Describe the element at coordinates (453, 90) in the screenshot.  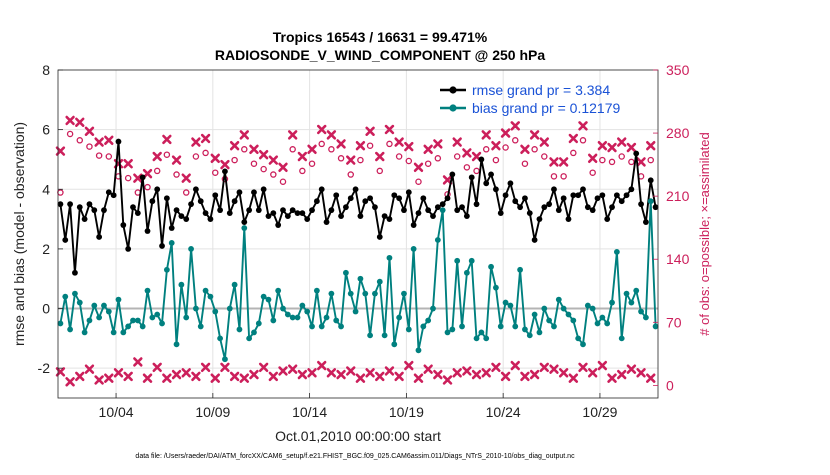
I see `legend-rmse-marker` at that location.